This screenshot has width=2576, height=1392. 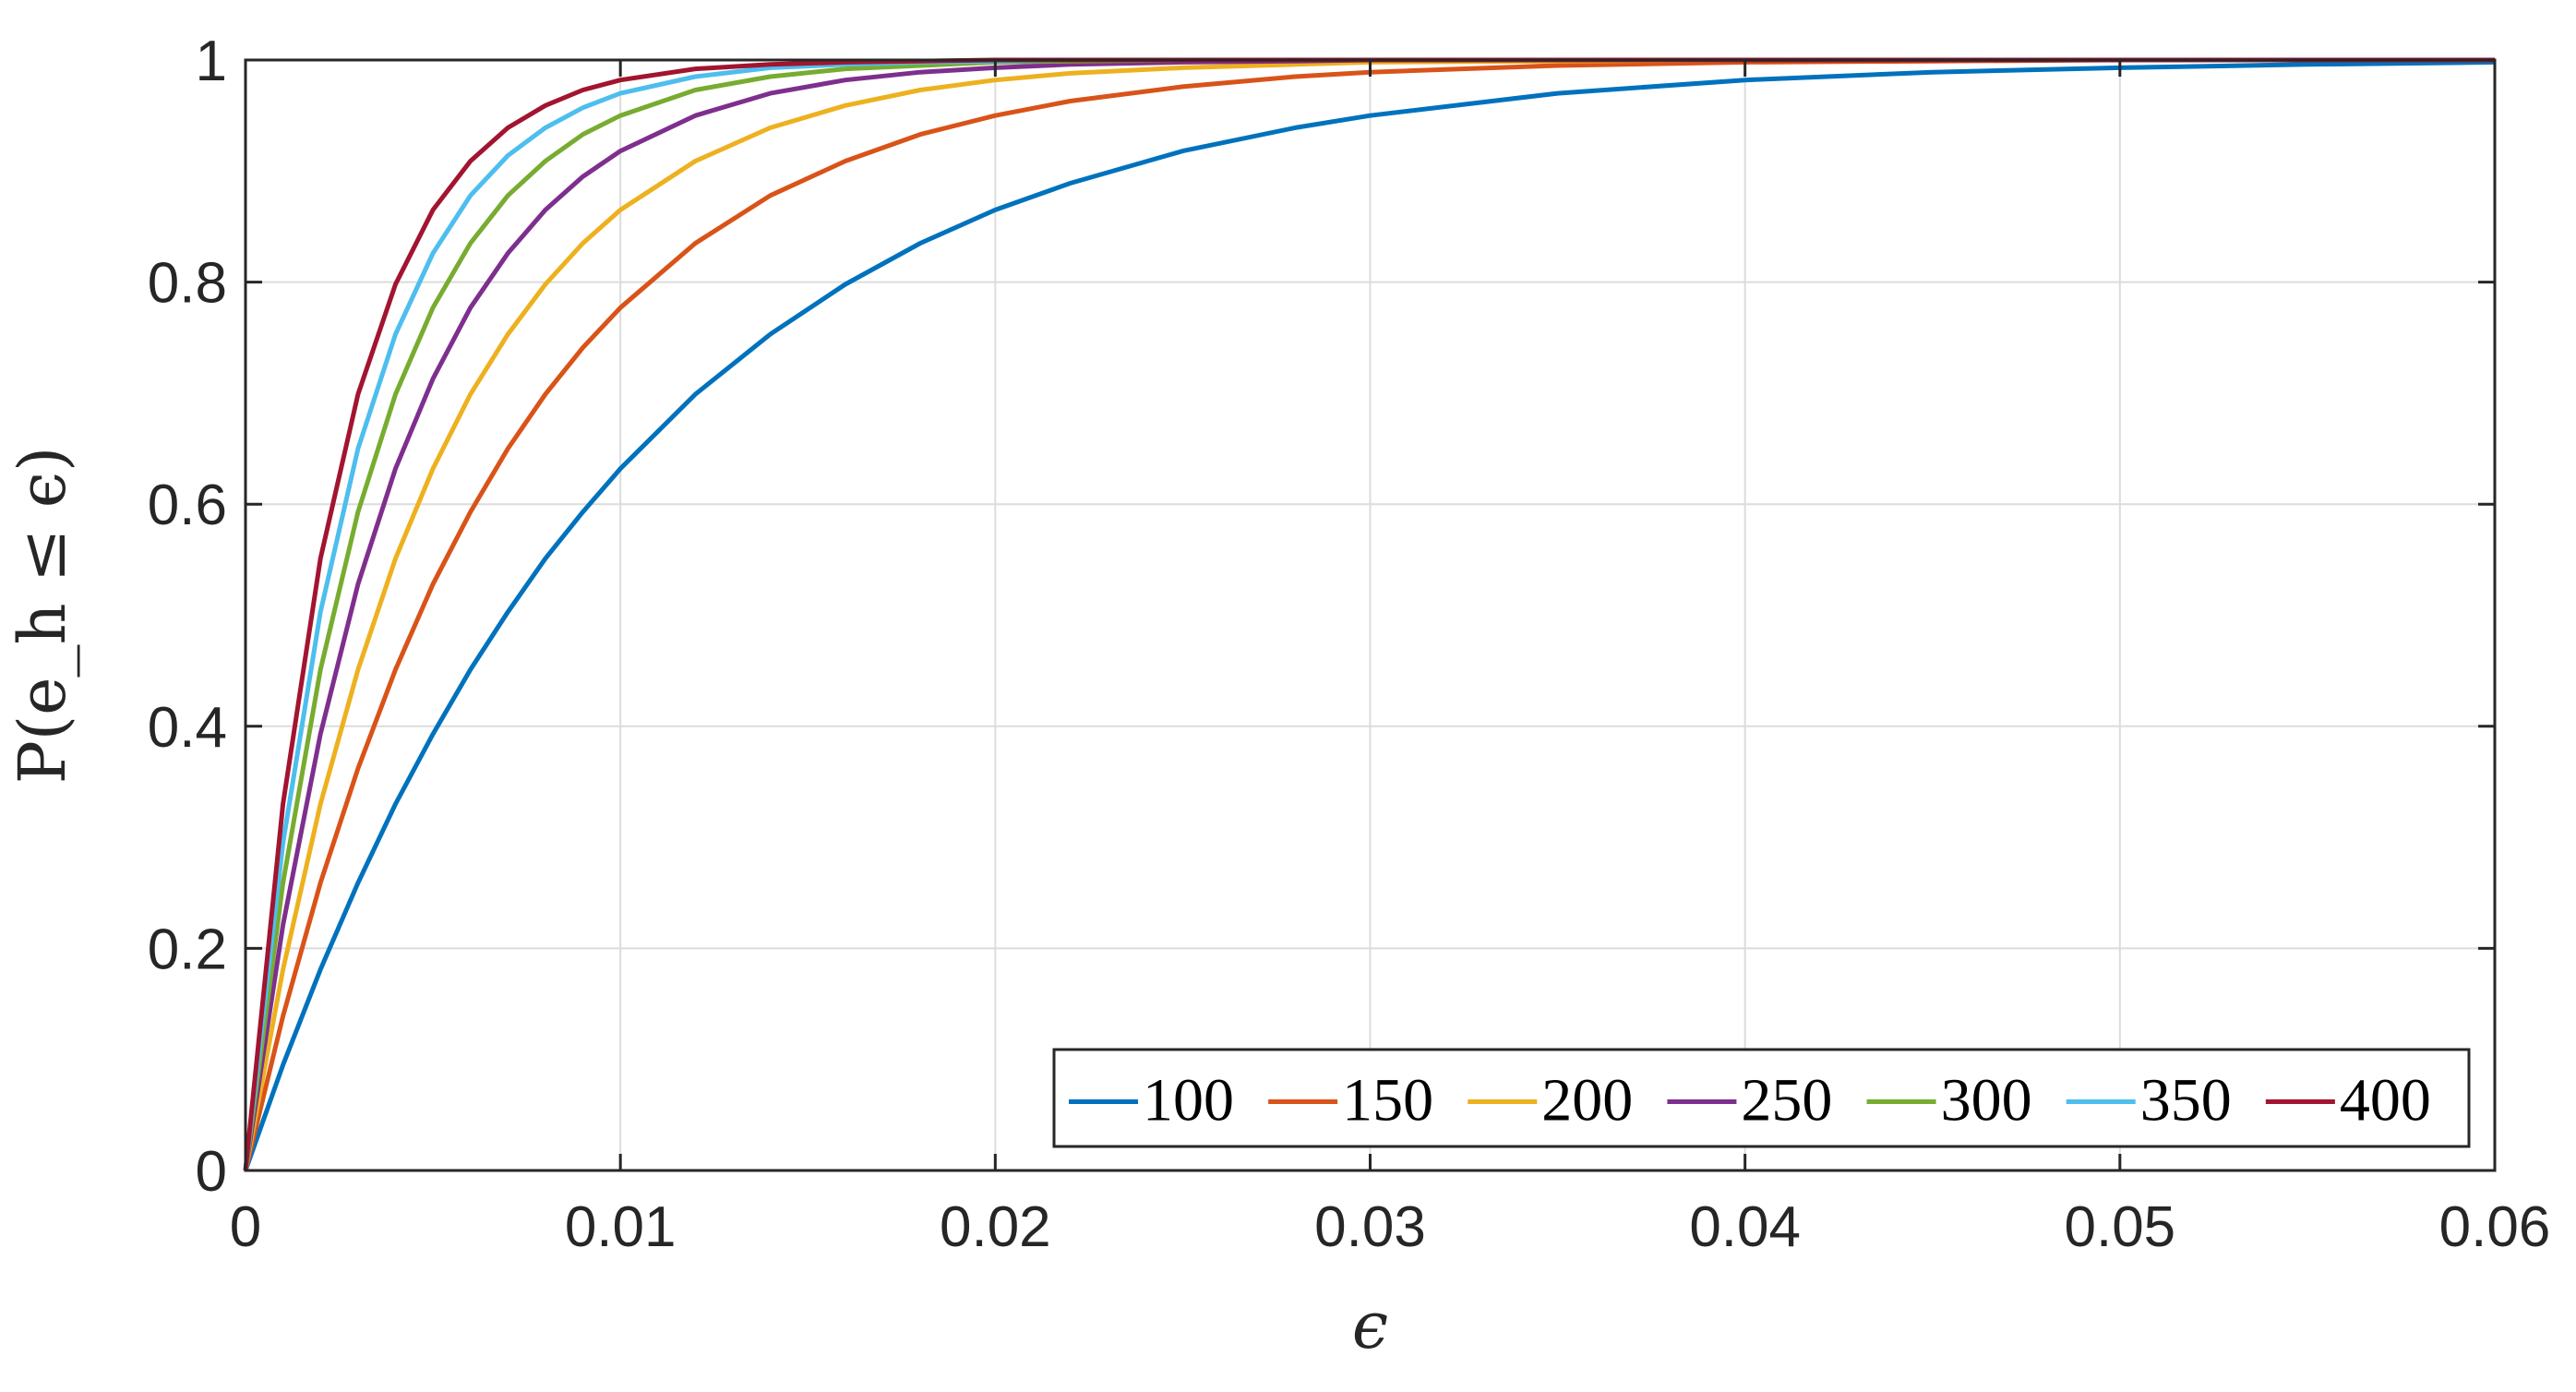 What do you see at coordinates (212, 1172) in the screenshot?
I see `y-tick-label: 0` at bounding box center [212, 1172].